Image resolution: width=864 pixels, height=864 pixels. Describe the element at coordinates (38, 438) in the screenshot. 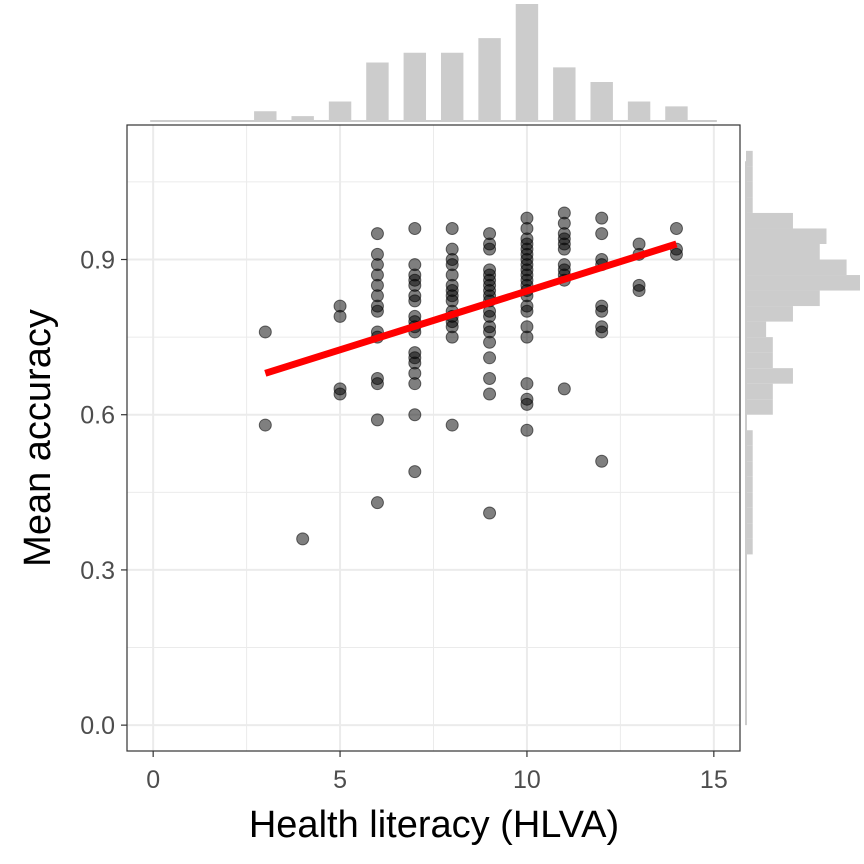

I see `y-axis-title: Mean accuracy` at that location.